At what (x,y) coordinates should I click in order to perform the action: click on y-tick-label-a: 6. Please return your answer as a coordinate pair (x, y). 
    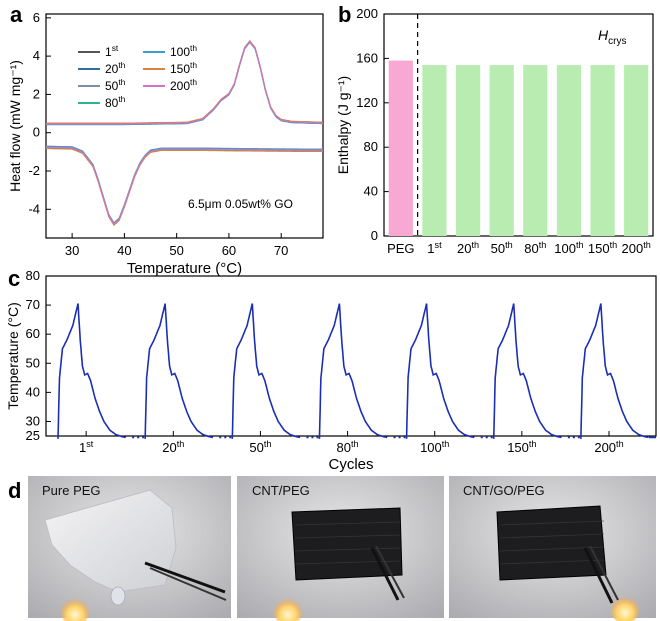
    Looking at the image, I should click on (36, 17).